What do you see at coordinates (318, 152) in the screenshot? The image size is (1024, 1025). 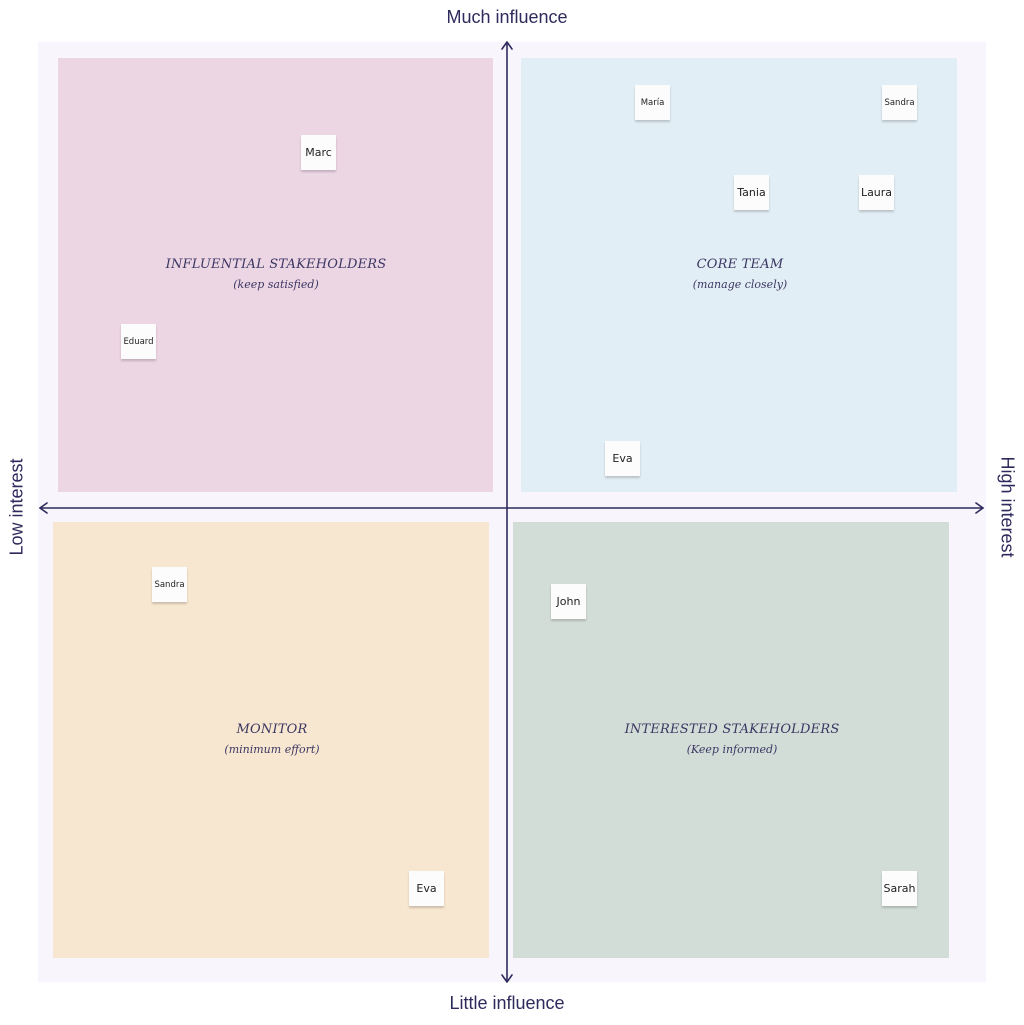 I see `sticky-note-marc: Marc` at bounding box center [318, 152].